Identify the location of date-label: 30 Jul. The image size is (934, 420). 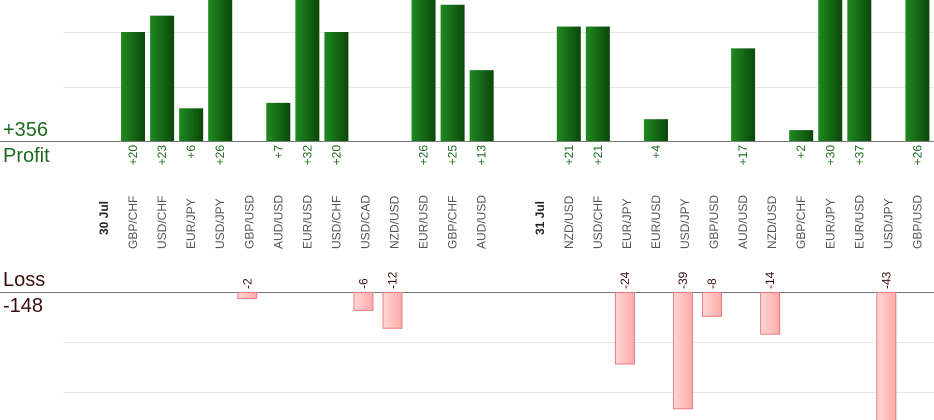
(104, 218).